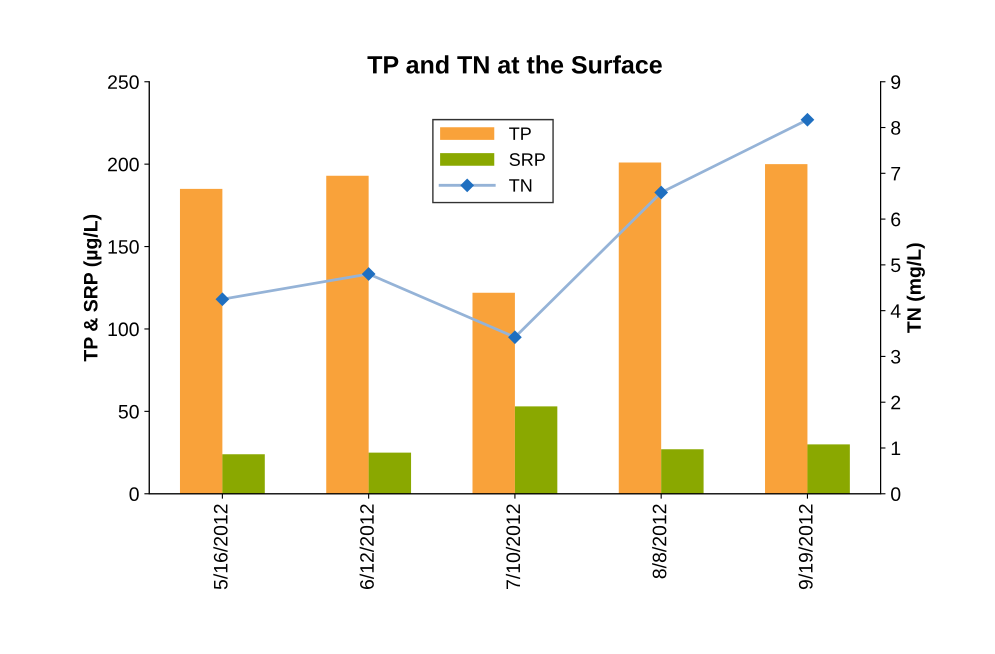 The height and width of the screenshot is (654, 995). What do you see at coordinates (895, 494) in the screenshot?
I see `y2-tick-label: 0` at bounding box center [895, 494].